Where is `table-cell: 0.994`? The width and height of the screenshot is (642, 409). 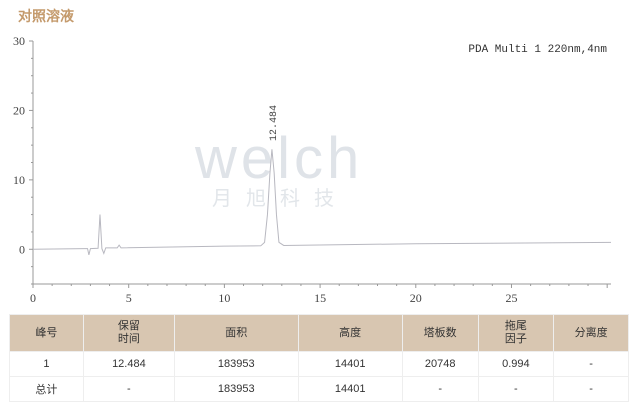
table-cell: 0.994 is located at coordinates (516, 364).